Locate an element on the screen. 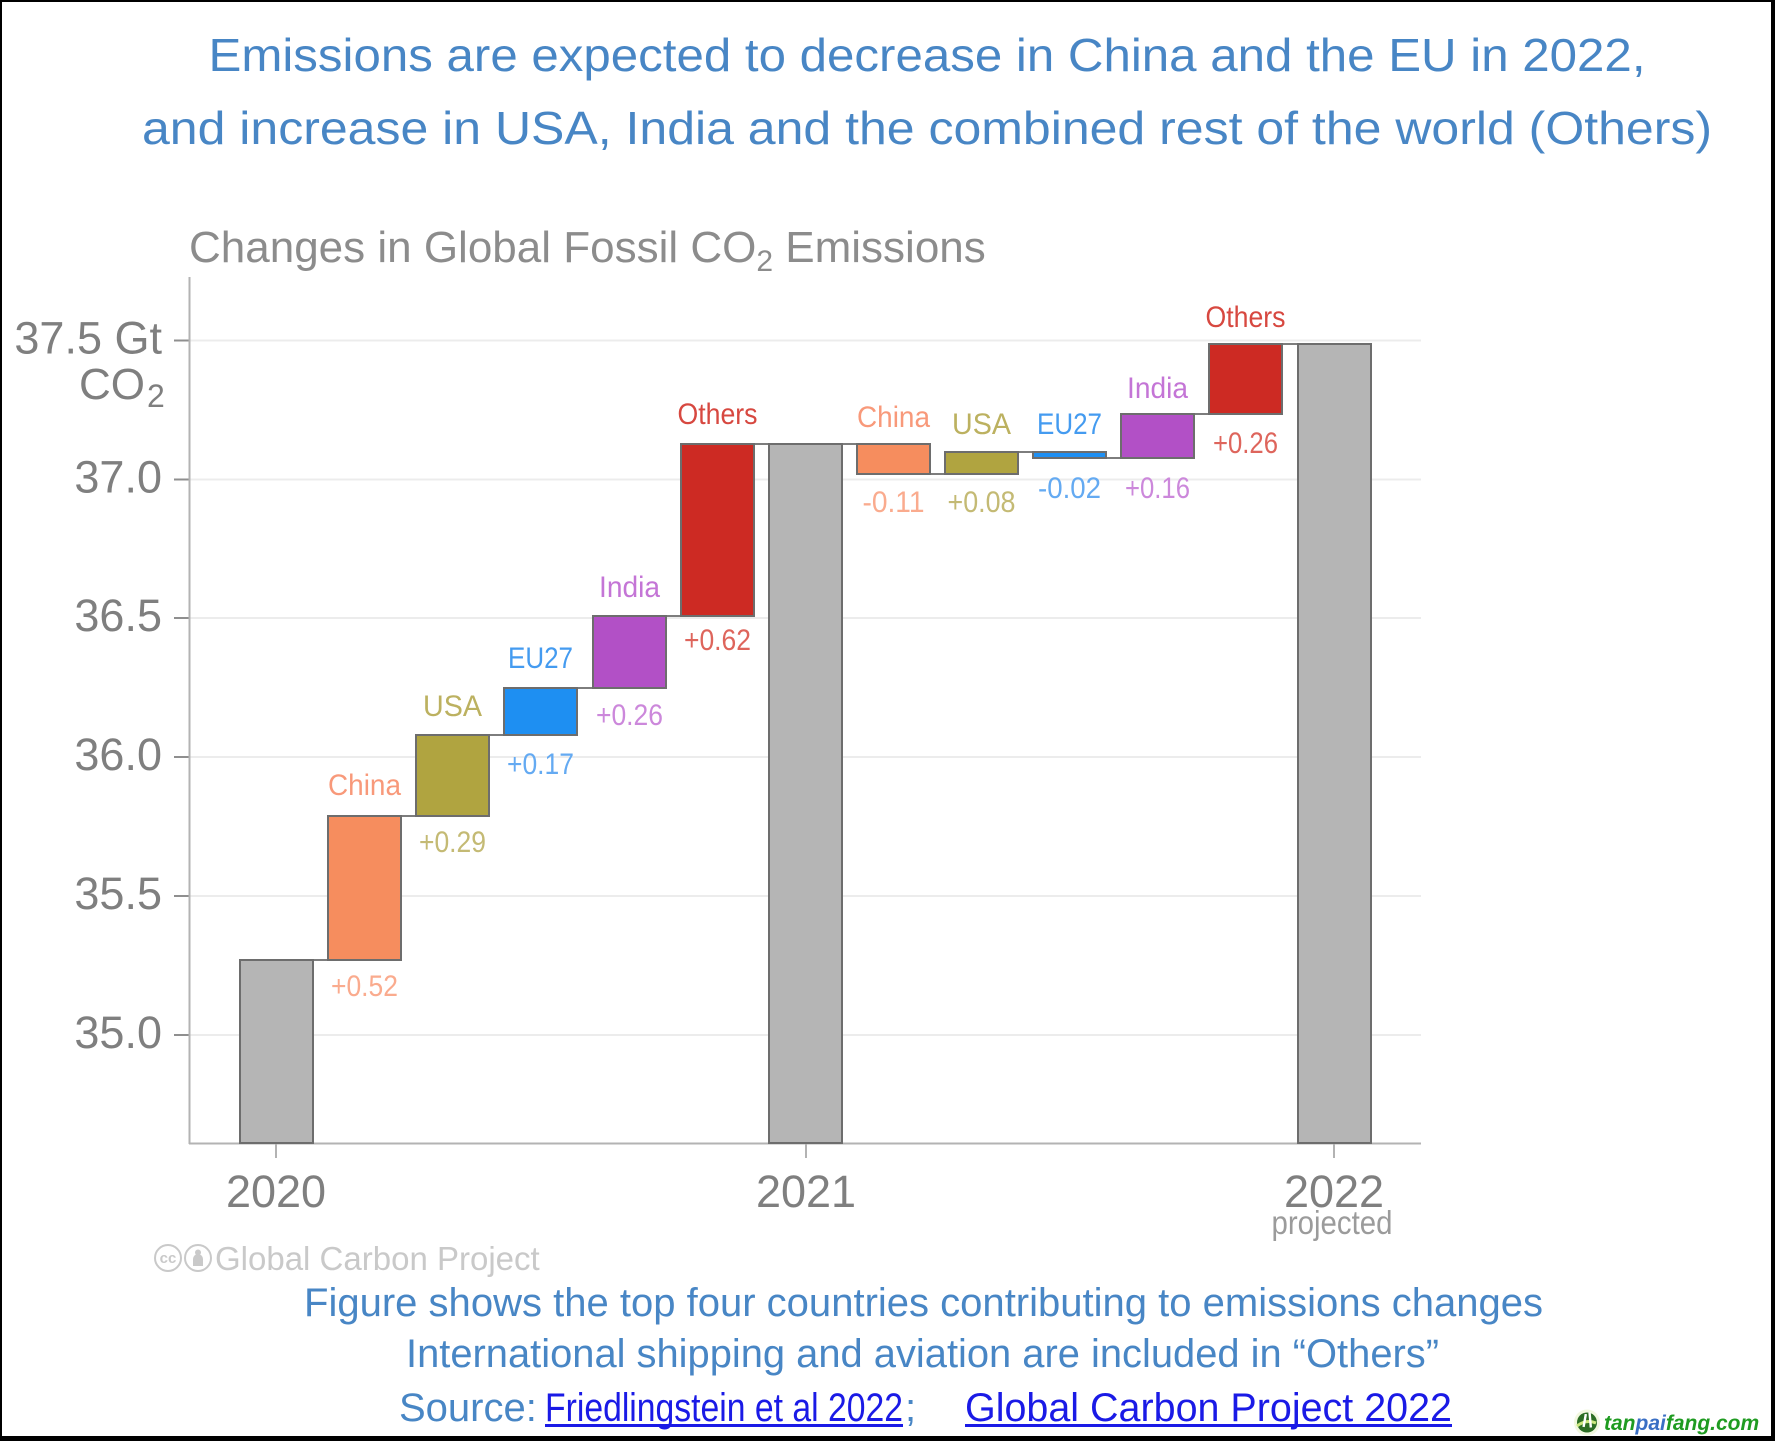  svg-text: 37.5 Gt is located at coordinates (88, 338).